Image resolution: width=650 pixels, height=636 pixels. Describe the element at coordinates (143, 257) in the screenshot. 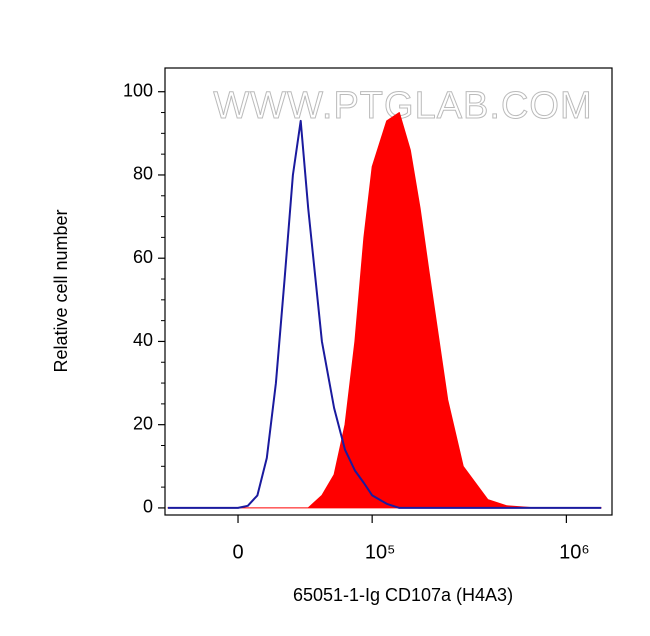

I see `y-tick-label: 60` at that location.